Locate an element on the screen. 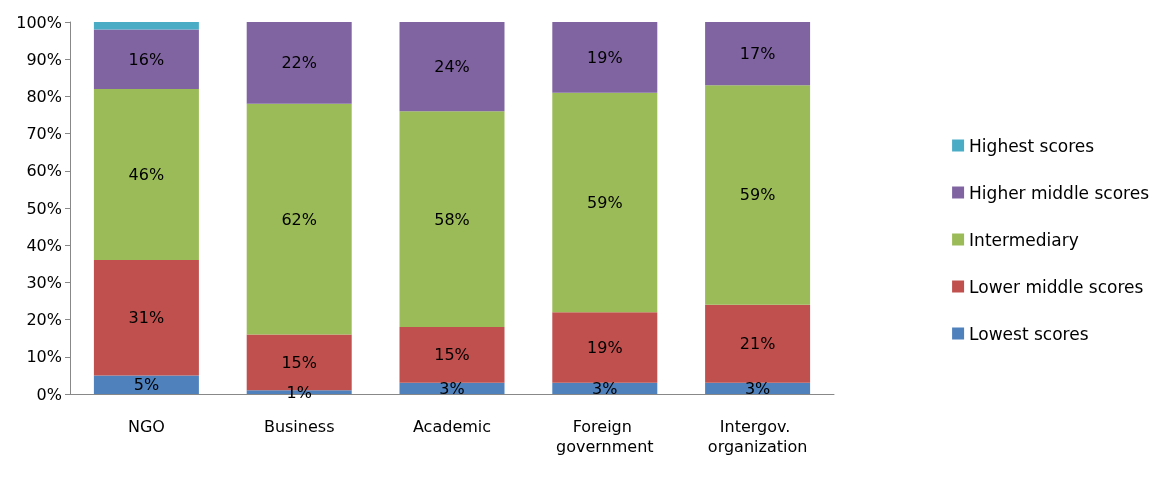  data-label: 31% is located at coordinates (146, 318).